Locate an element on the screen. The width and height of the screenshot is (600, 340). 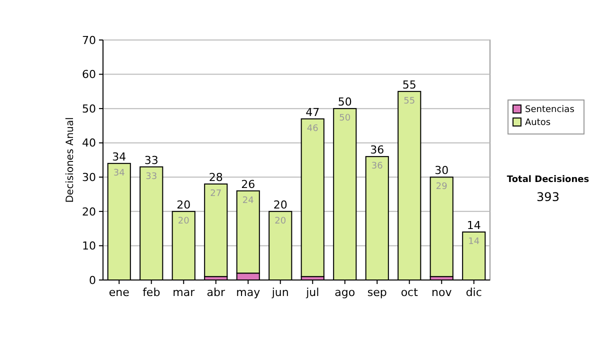
text: Total Decisiones is located at coordinates (548, 180).